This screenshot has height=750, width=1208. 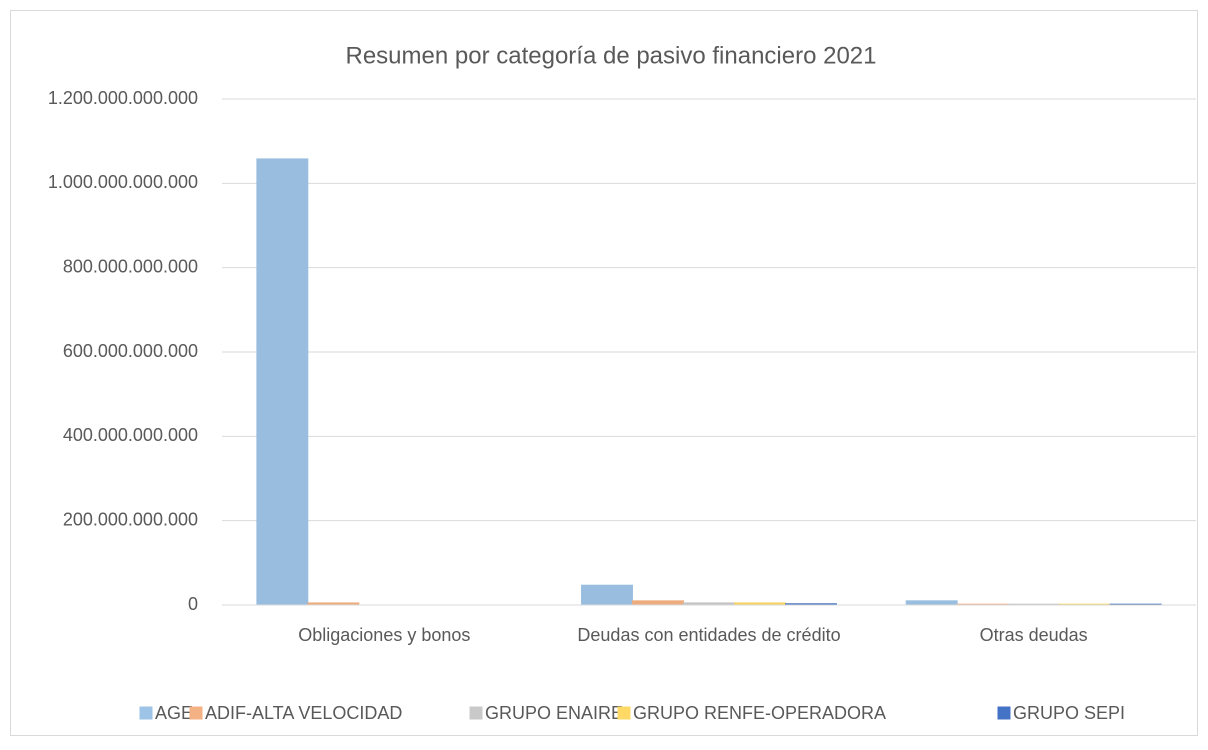 I want to click on y-tick-label: 400.000.000.000, so click(x=130, y=435).